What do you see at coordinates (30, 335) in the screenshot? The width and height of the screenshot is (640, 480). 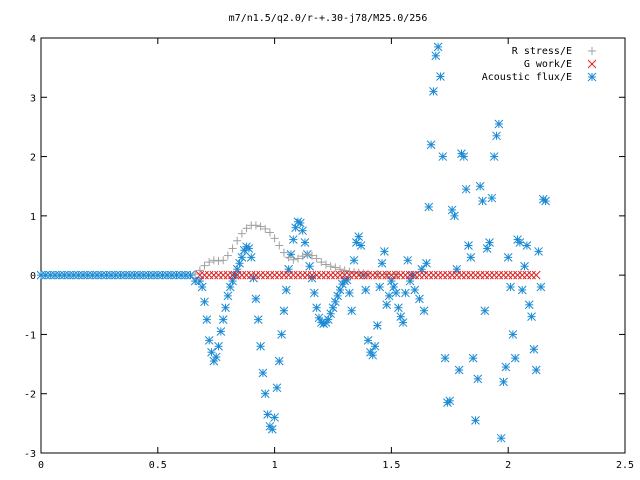 I see `y-tick-label: -1` at bounding box center [30, 335].